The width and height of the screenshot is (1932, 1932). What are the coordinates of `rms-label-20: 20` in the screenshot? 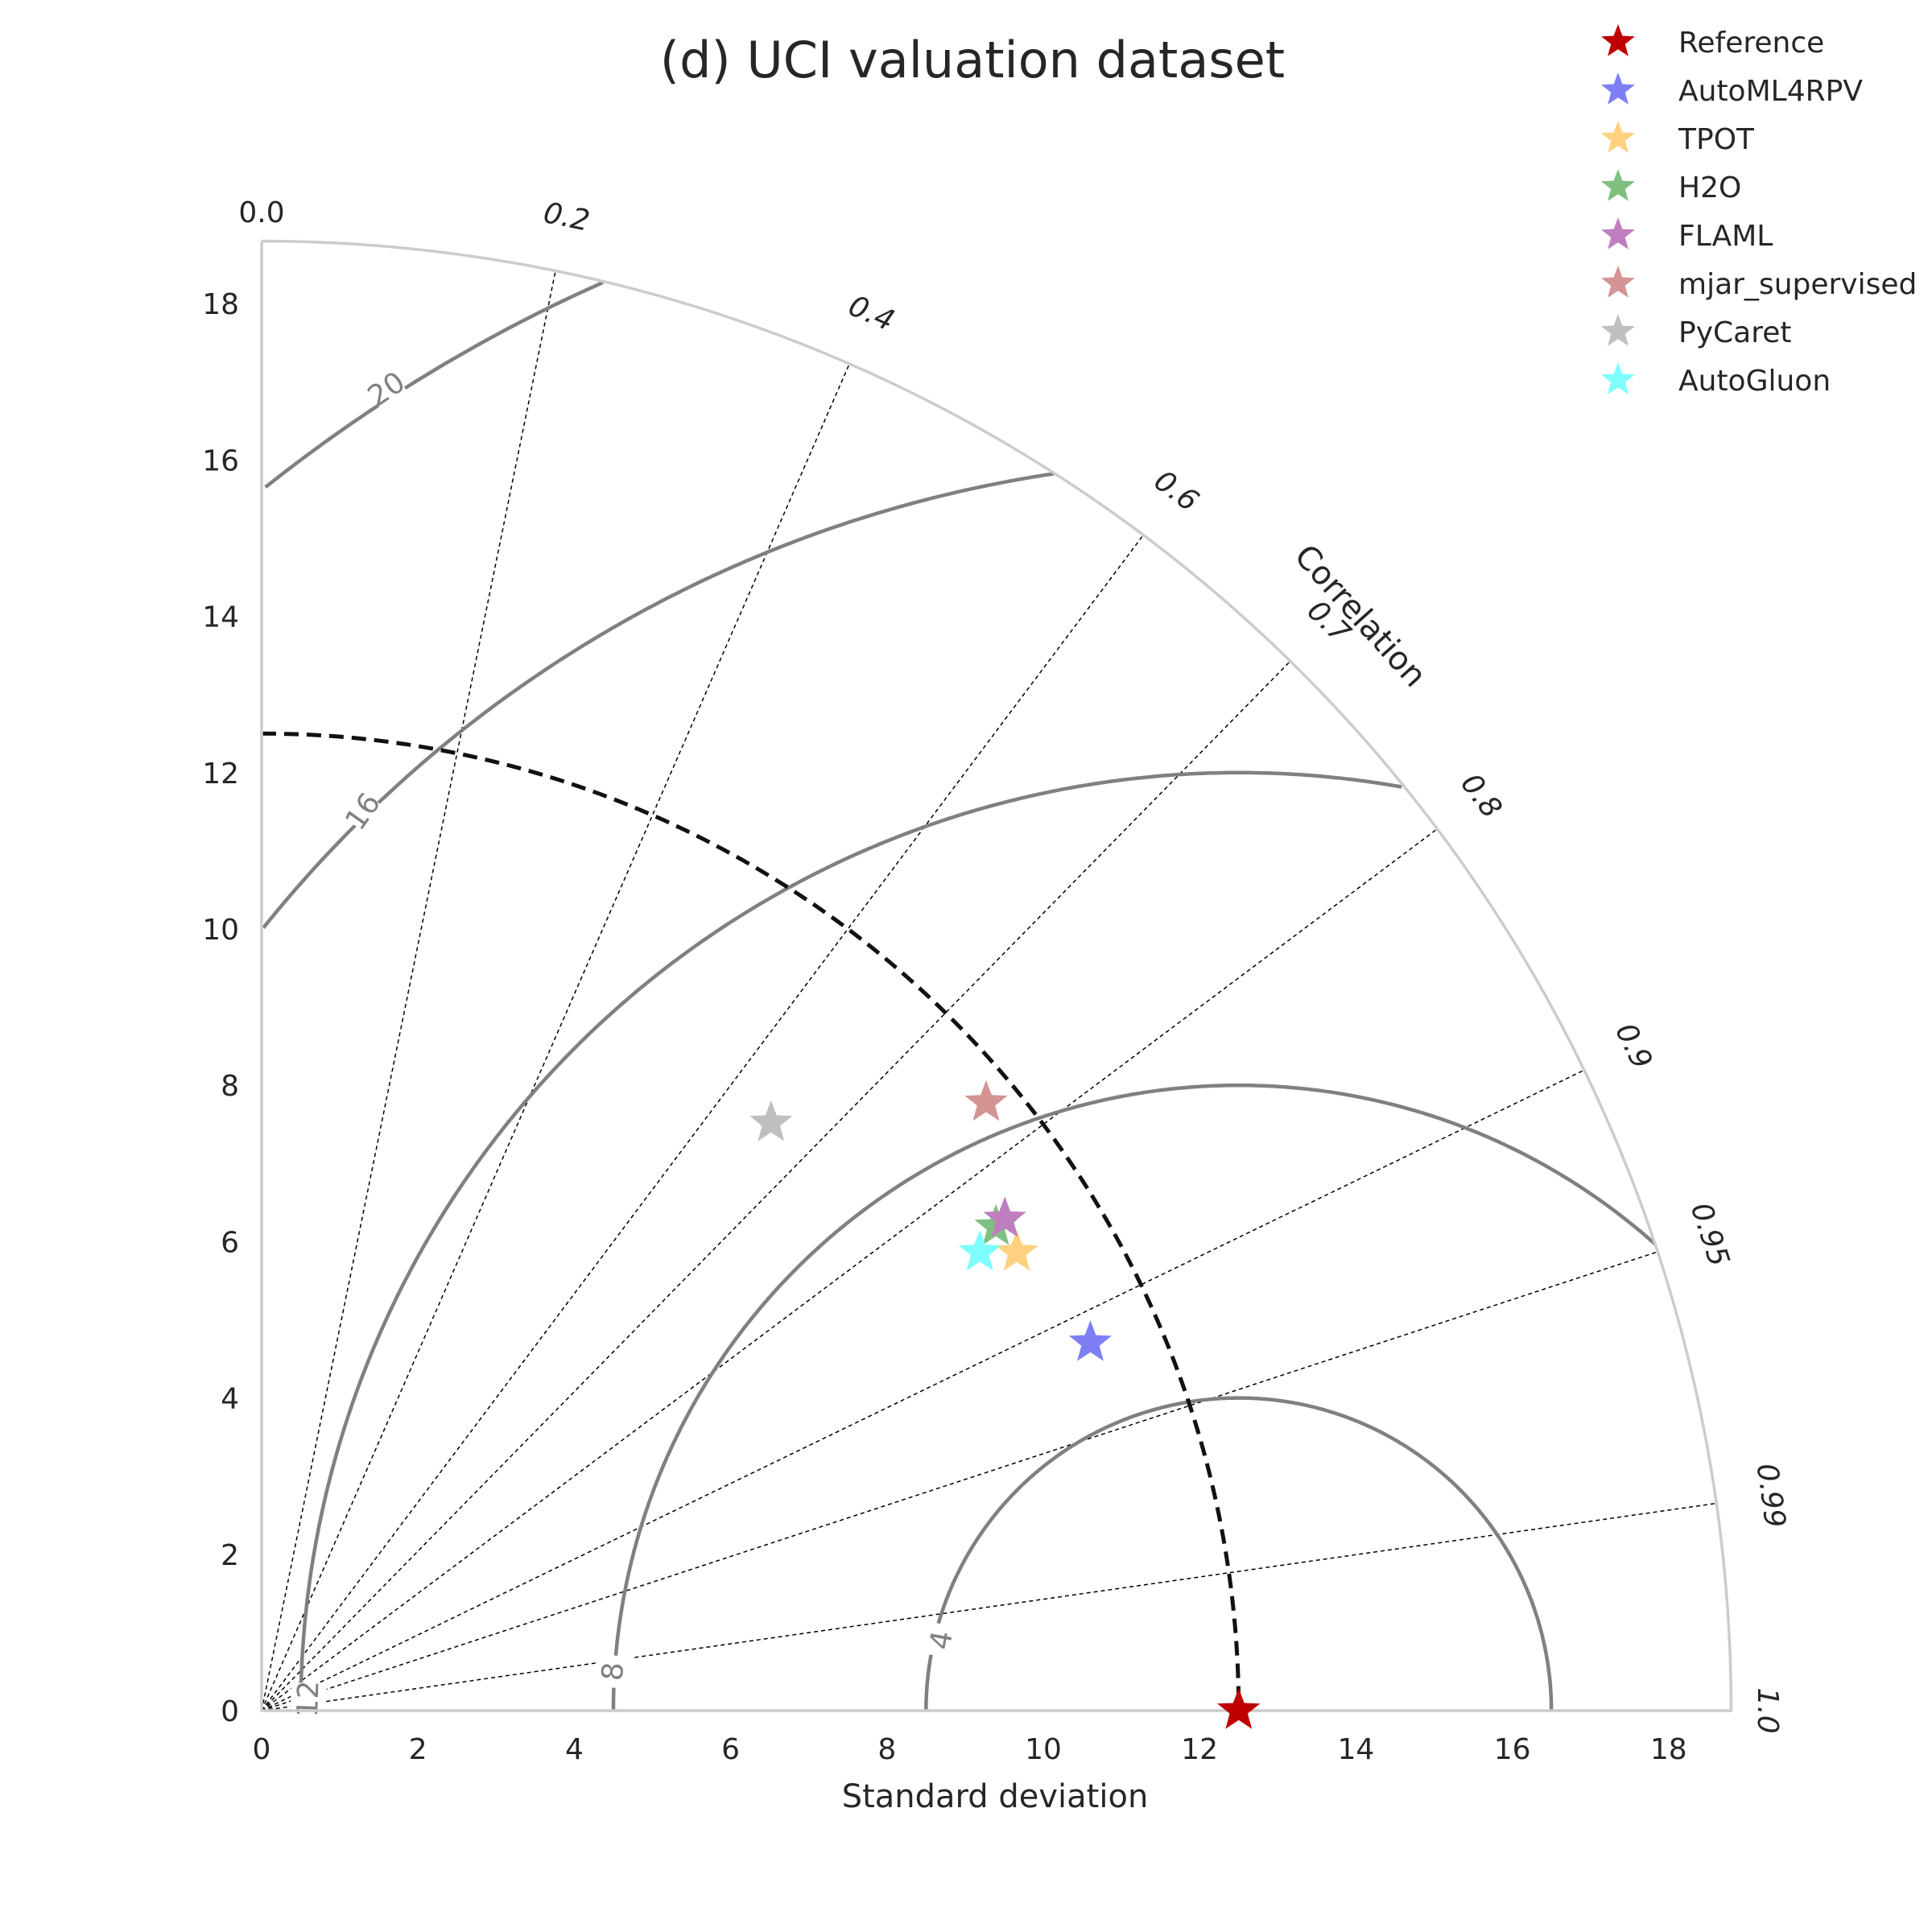 It's located at (386, 389).